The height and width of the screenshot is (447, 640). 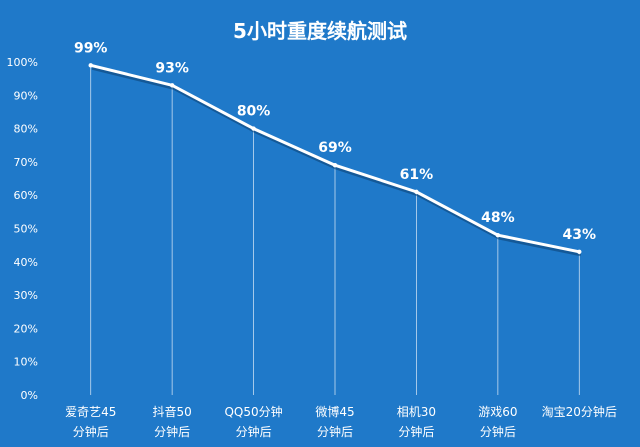 What do you see at coordinates (417, 175) in the screenshot?
I see `data-label: 61%` at bounding box center [417, 175].